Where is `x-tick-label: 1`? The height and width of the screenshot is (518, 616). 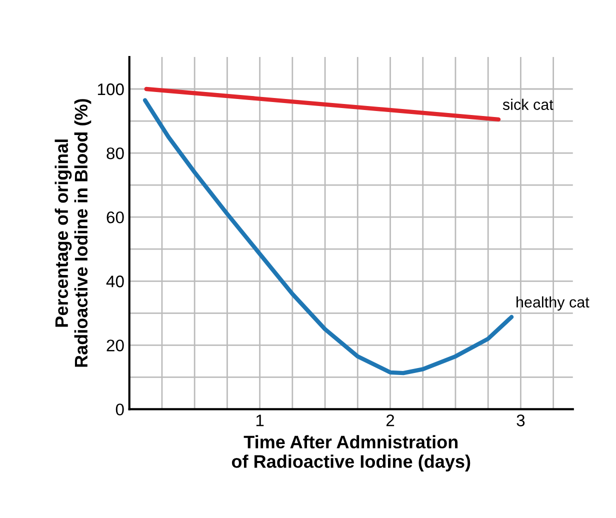 x-tick-label: 1 is located at coordinates (260, 420).